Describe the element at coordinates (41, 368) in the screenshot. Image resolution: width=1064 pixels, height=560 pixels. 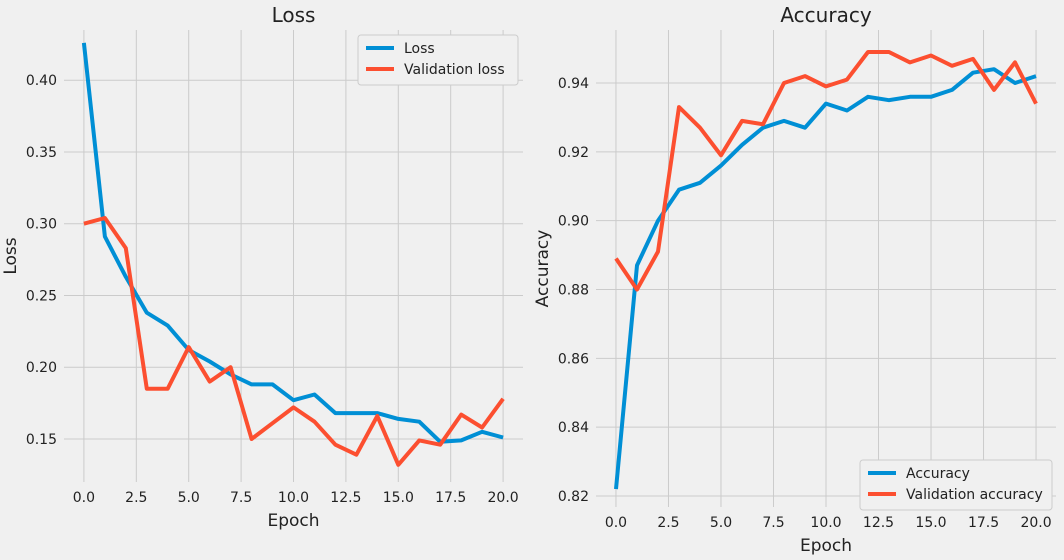
I see `y-tick-label: 0.20` at that location.